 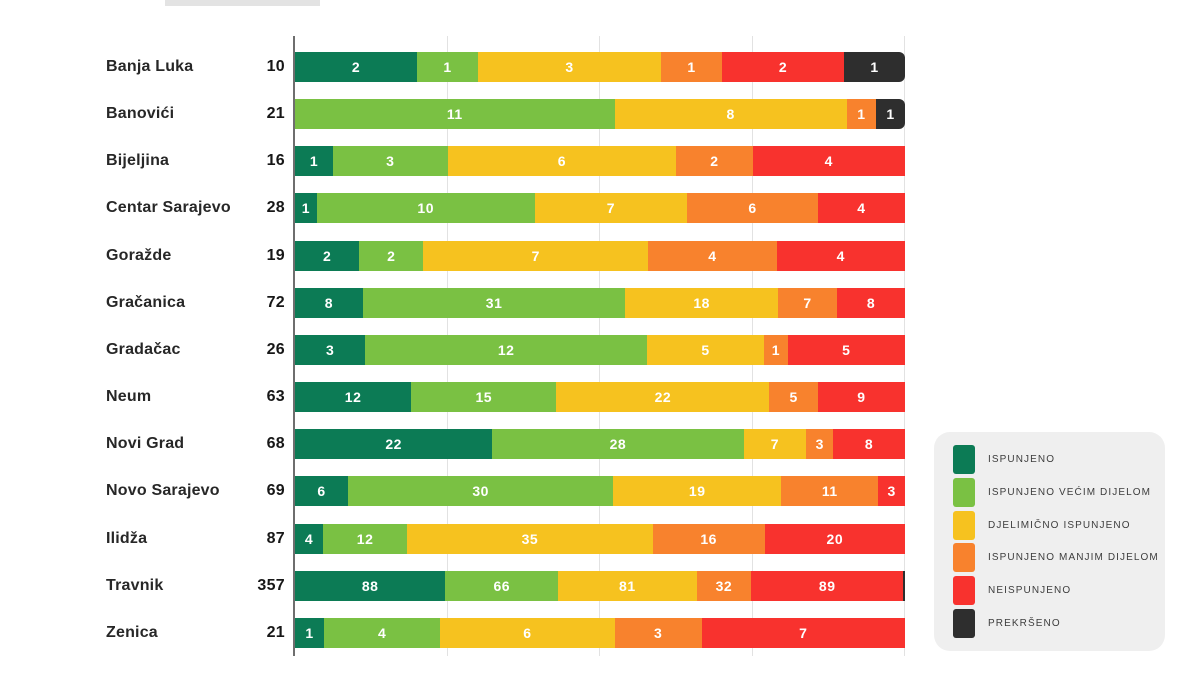 I want to click on segment-value: 3, so click(x=330, y=350).